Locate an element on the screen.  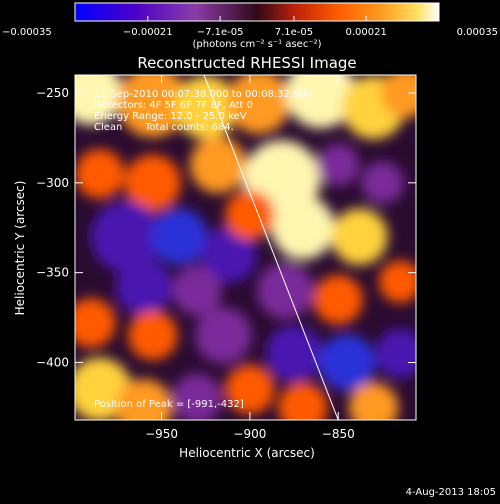
x-tick-label: −850 is located at coordinates (338, 434).